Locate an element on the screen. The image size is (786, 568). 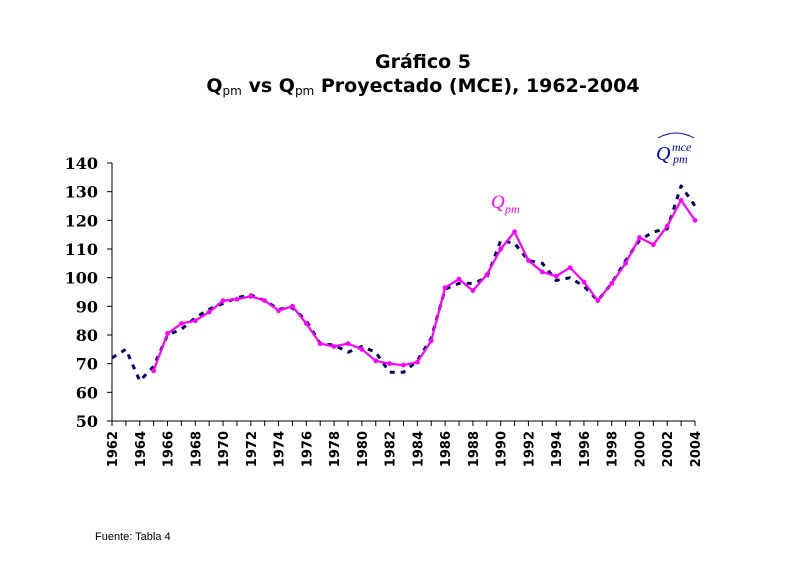
title-sub2: pm is located at coordinates (304, 91).